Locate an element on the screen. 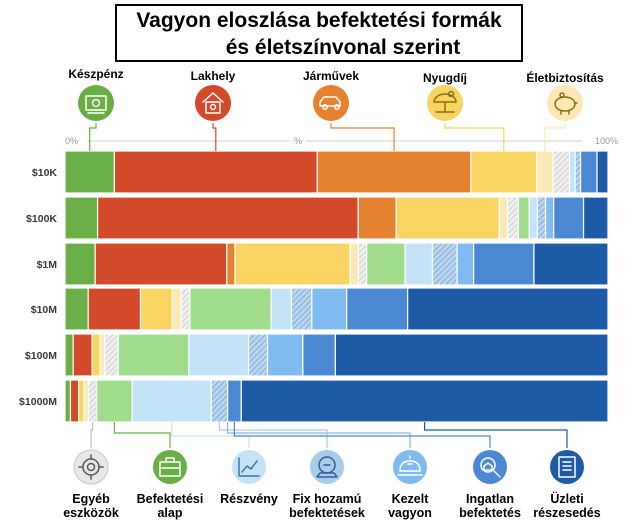 The width and height of the screenshot is (644, 529). pension-glyph is located at coordinates (445, 101).